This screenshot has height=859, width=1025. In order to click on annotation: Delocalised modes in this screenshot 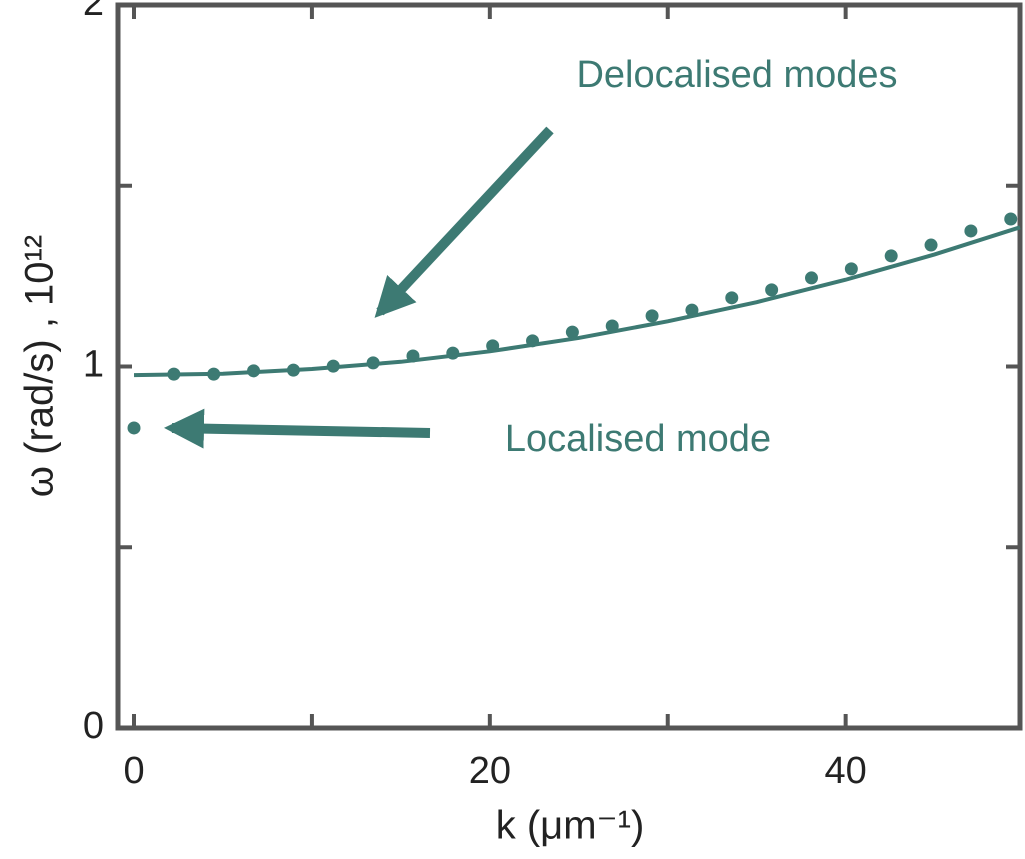, I will do `click(736, 75)`.